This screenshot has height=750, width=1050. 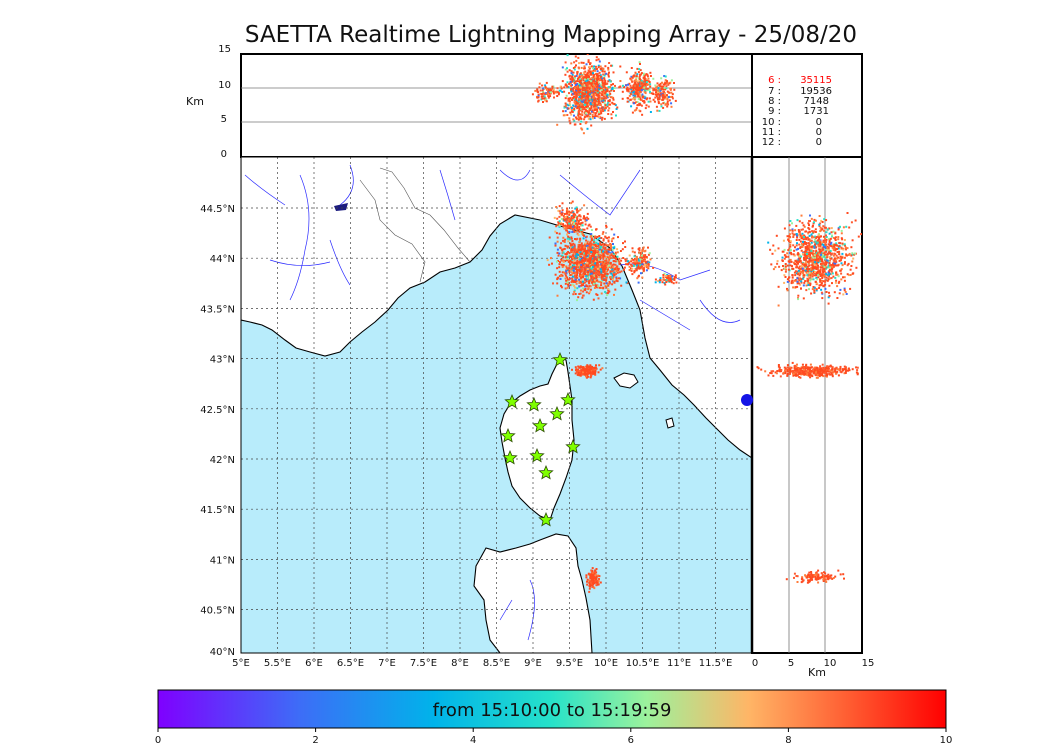 What do you see at coordinates (350, 663) in the screenshot?
I see `lon-tick: 6.5°E` at bounding box center [350, 663].